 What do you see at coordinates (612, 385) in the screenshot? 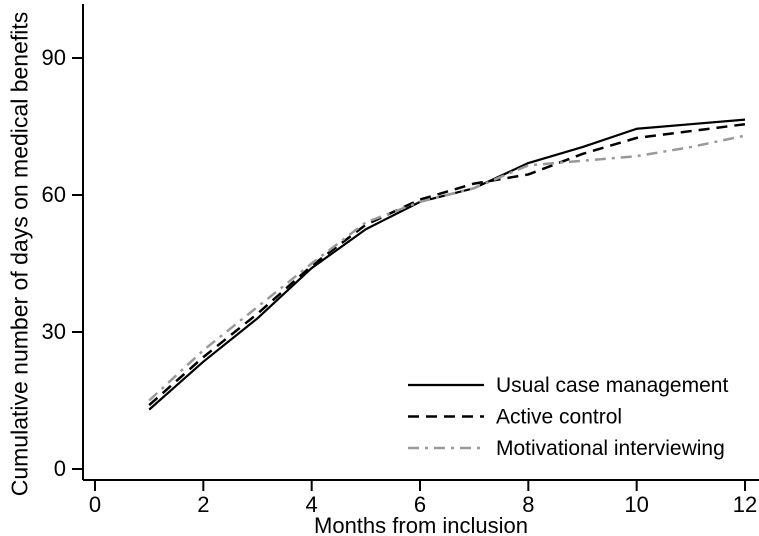
I see `legend-label-usual-case-management: Usual case management` at bounding box center [612, 385].